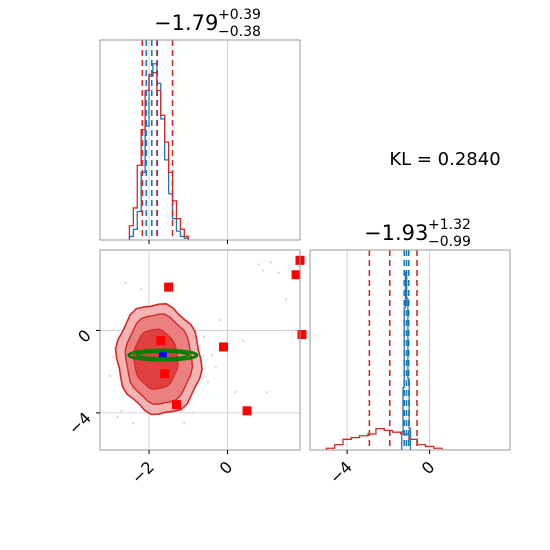 This screenshot has height=550, width=550. What do you see at coordinates (396, 233) in the screenshot?
I see `title-median: −1.93` at bounding box center [396, 233].